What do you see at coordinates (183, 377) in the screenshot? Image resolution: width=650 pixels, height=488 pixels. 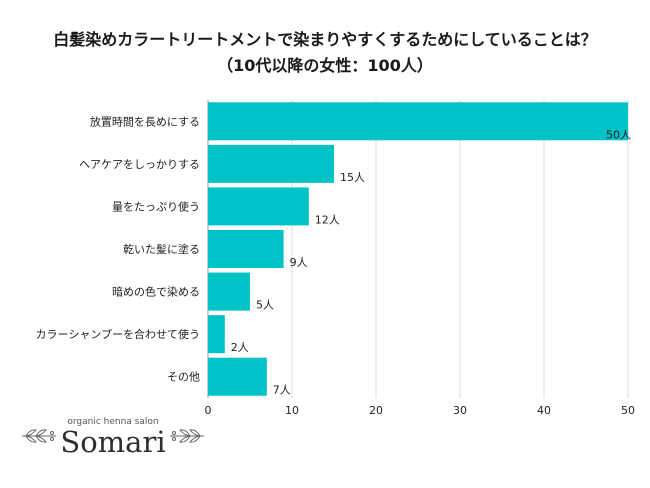 I see `category-label: その他` at bounding box center [183, 377].